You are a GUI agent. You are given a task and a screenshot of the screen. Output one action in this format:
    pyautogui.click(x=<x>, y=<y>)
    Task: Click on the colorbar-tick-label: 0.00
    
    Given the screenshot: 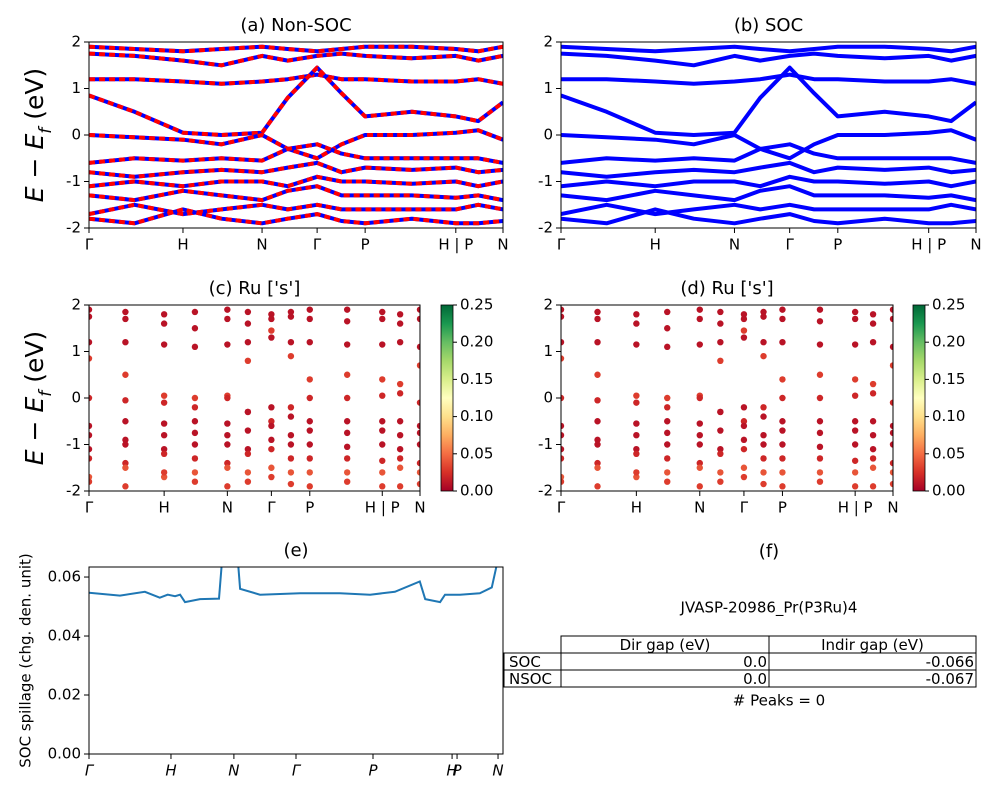 What is the action you would take?
    pyautogui.click(x=476, y=491)
    